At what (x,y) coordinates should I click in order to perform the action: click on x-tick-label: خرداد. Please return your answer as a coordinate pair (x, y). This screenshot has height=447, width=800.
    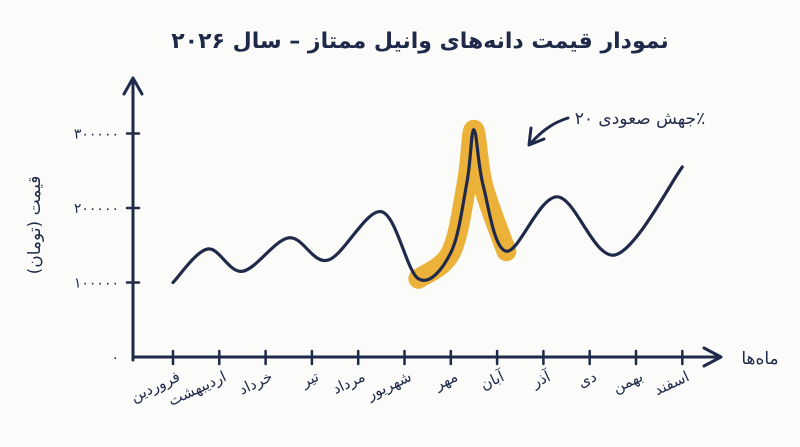
    Looking at the image, I should click on (255, 382).